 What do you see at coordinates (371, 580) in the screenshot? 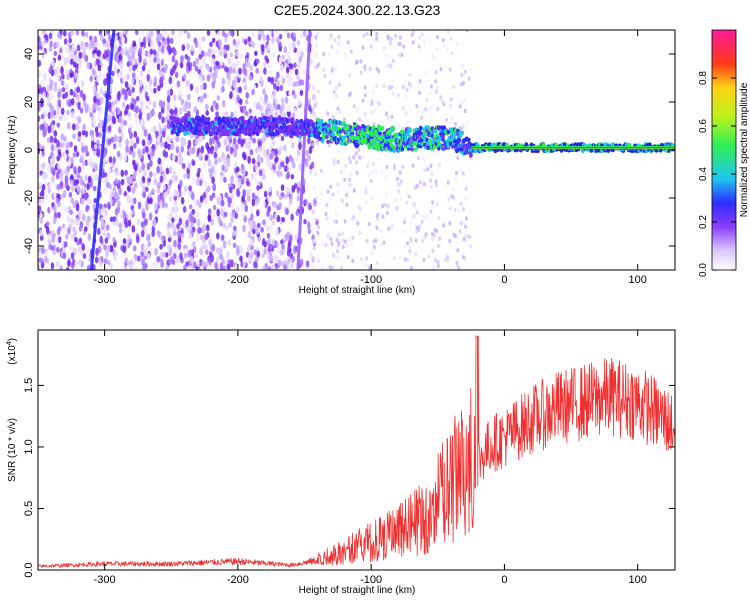
I see `x-tick-label: -100` at bounding box center [371, 580].